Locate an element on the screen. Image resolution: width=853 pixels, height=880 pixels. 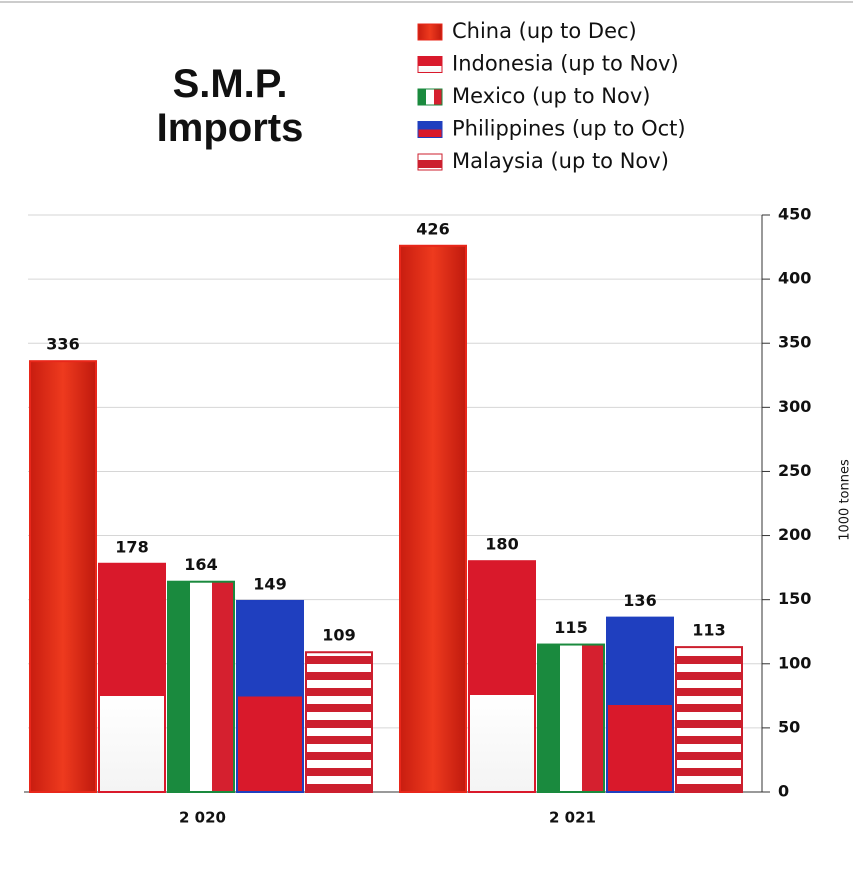
value-label: 109 is located at coordinates (338, 635).